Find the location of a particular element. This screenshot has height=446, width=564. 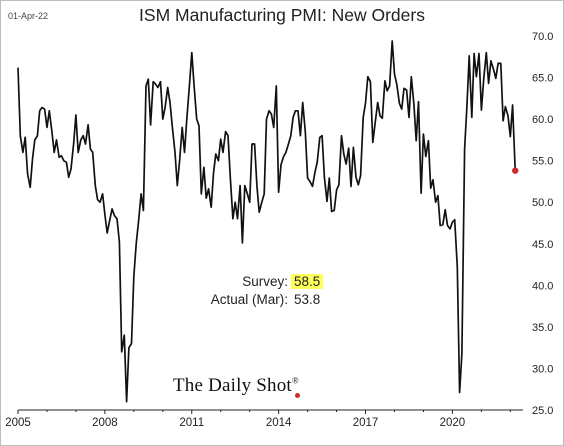

y-tick-label: 25.0 is located at coordinates (542, 411).